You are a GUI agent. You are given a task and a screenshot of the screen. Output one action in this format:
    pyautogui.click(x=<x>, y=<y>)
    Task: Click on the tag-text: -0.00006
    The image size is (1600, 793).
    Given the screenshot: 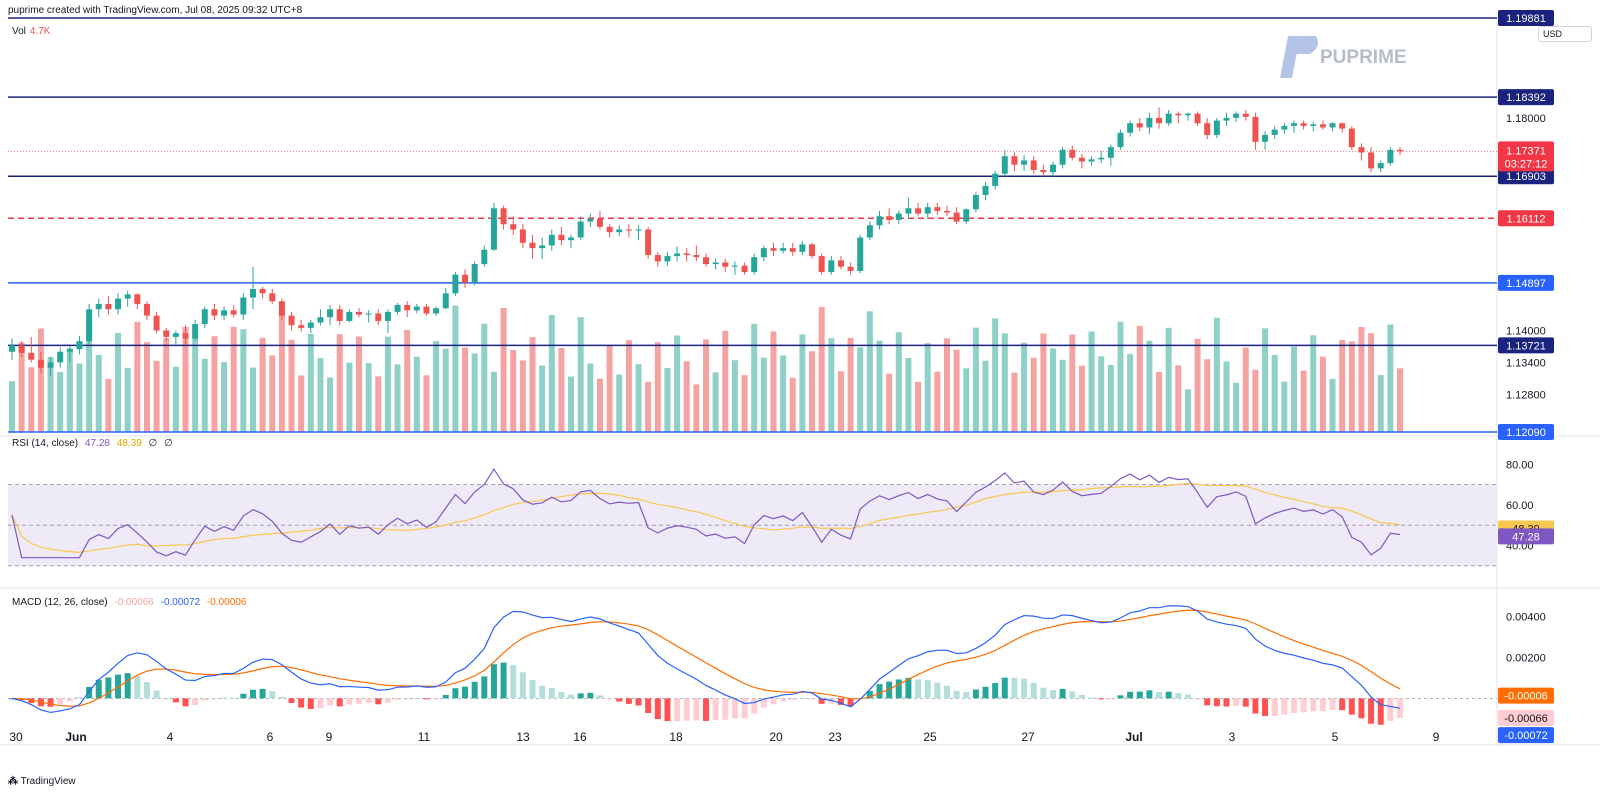 What is the action you would take?
    pyautogui.click(x=1525, y=697)
    